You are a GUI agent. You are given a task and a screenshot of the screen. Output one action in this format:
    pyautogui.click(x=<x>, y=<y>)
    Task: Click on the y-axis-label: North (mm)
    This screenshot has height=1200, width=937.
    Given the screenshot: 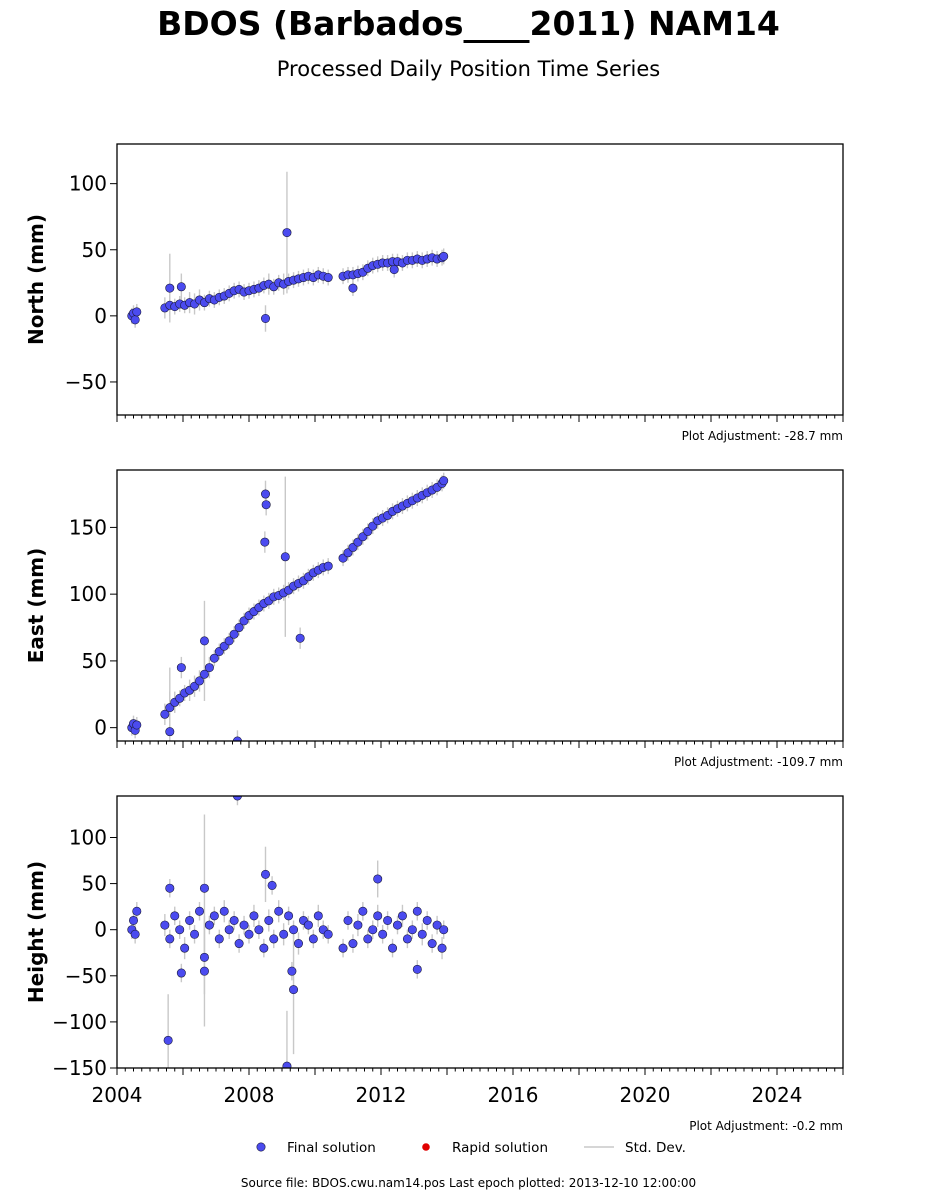 What is the action you would take?
    pyautogui.click(x=36, y=279)
    